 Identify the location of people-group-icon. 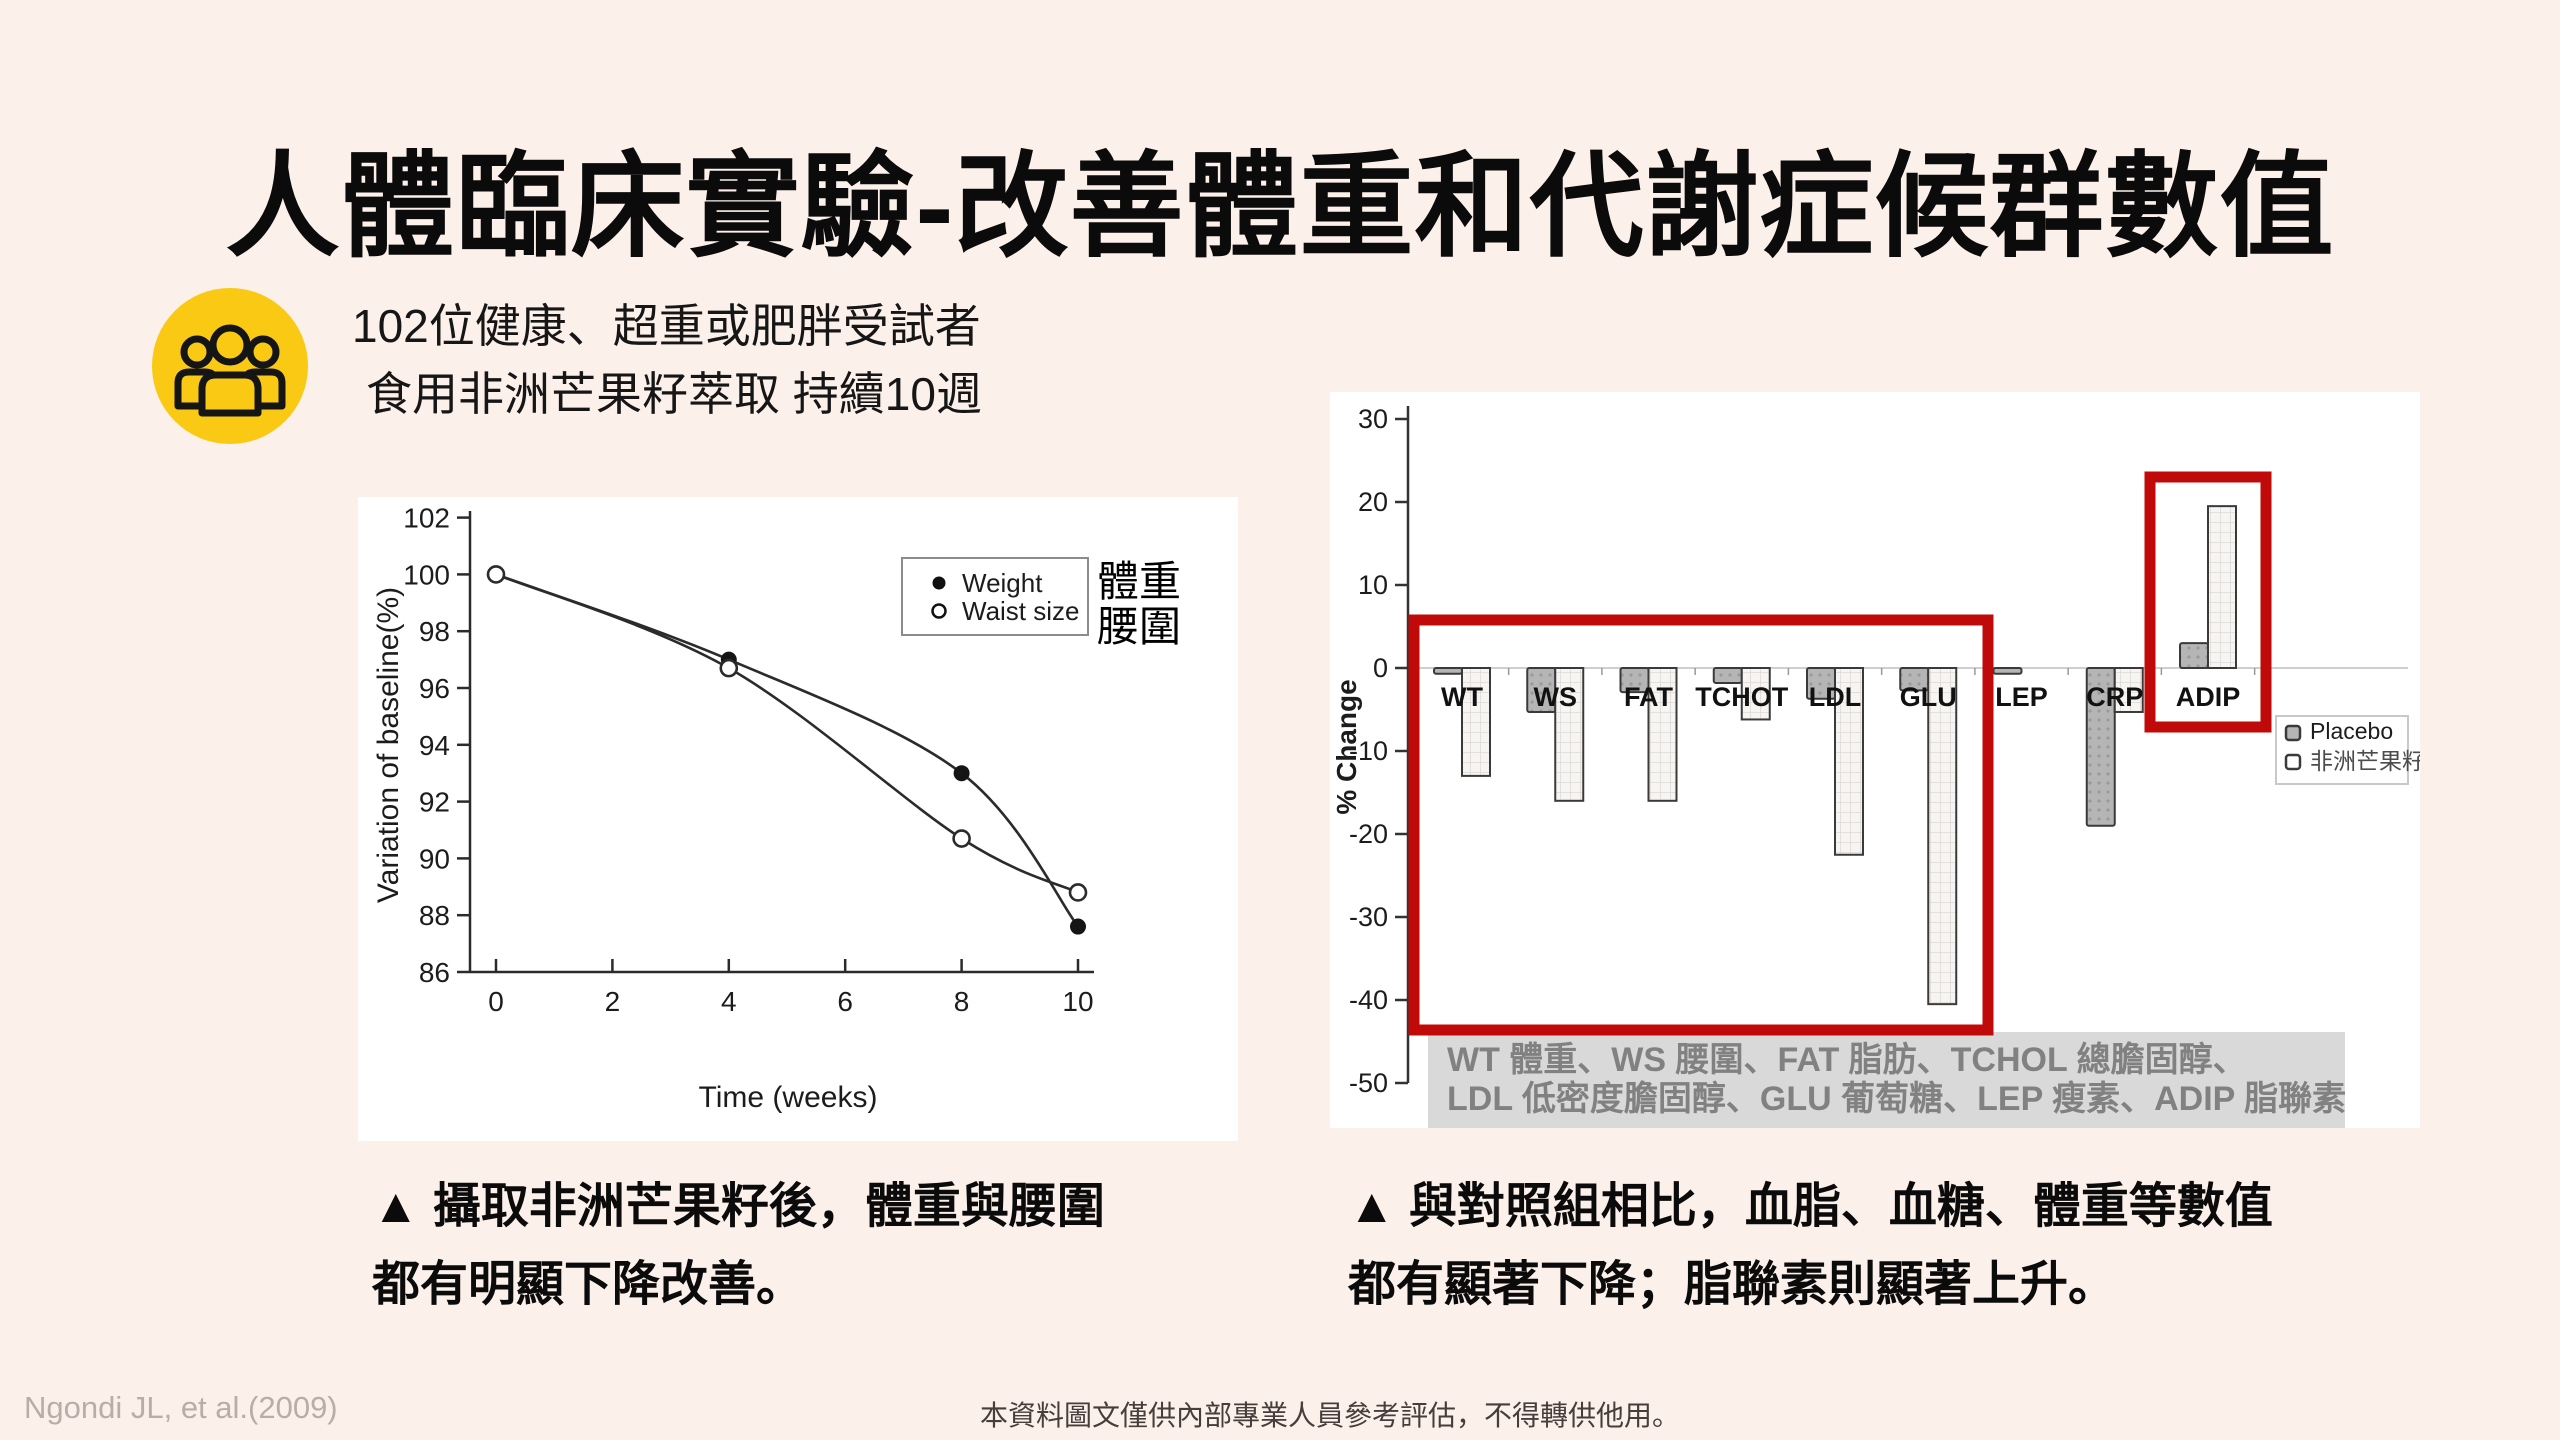
(230, 366).